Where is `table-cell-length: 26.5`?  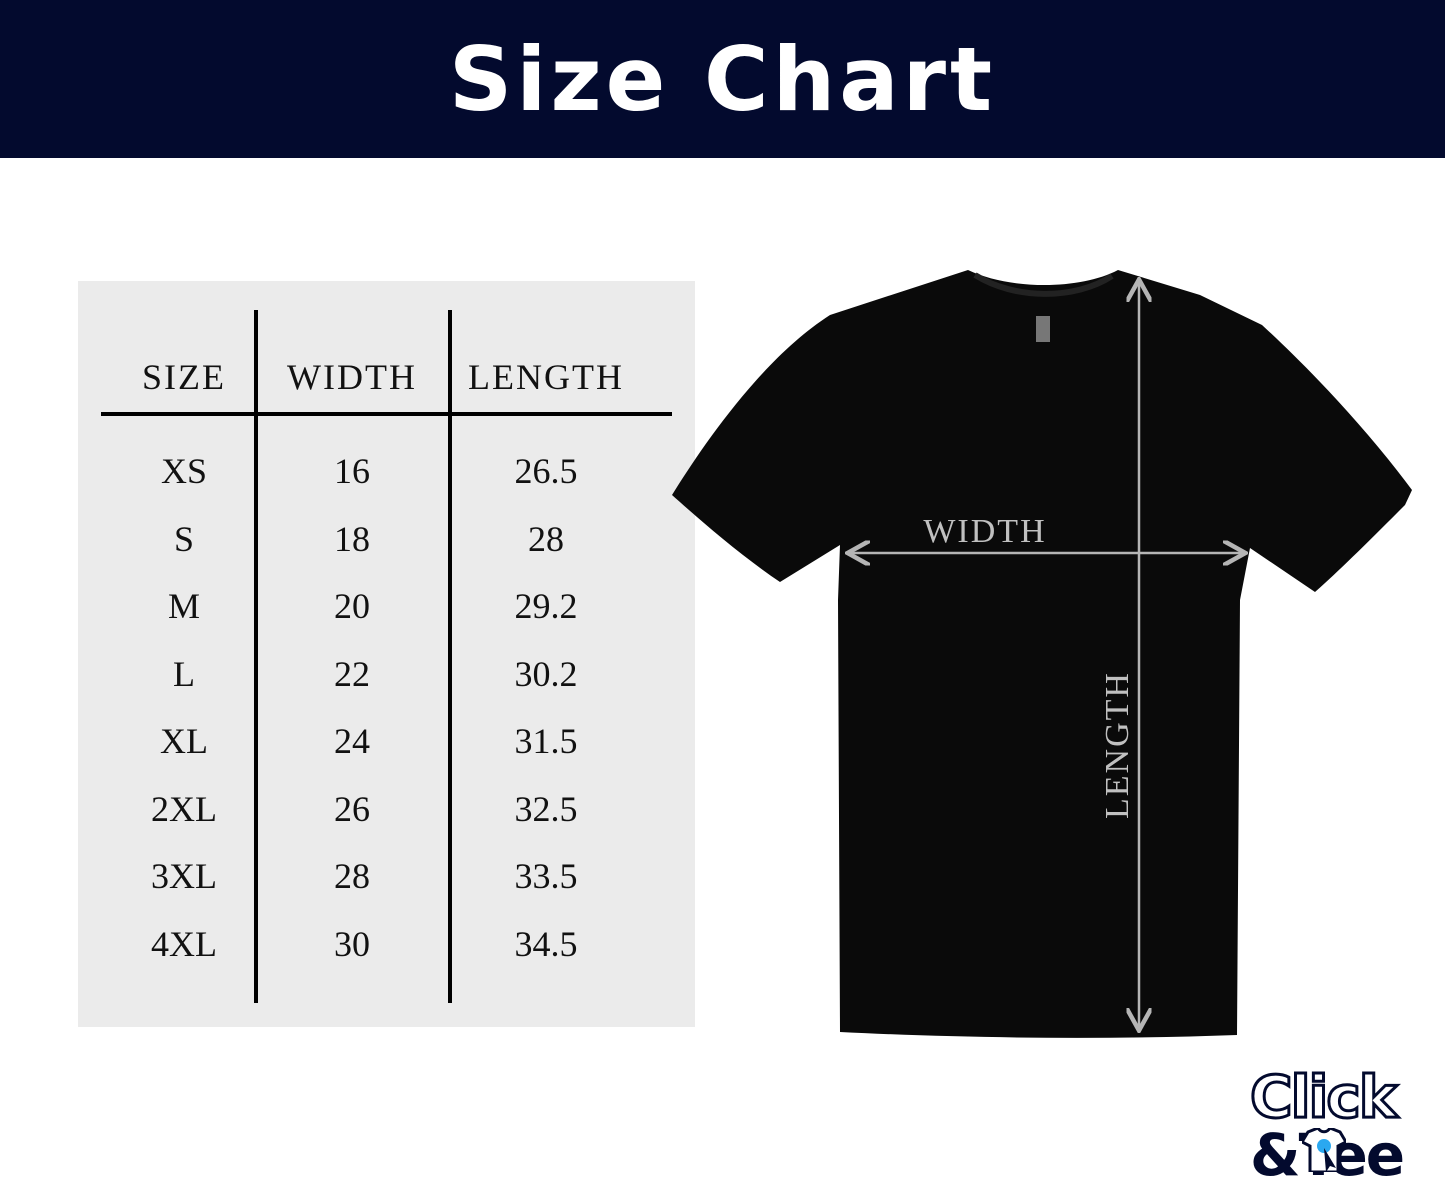 table-cell-length: 26.5 is located at coordinates (546, 471).